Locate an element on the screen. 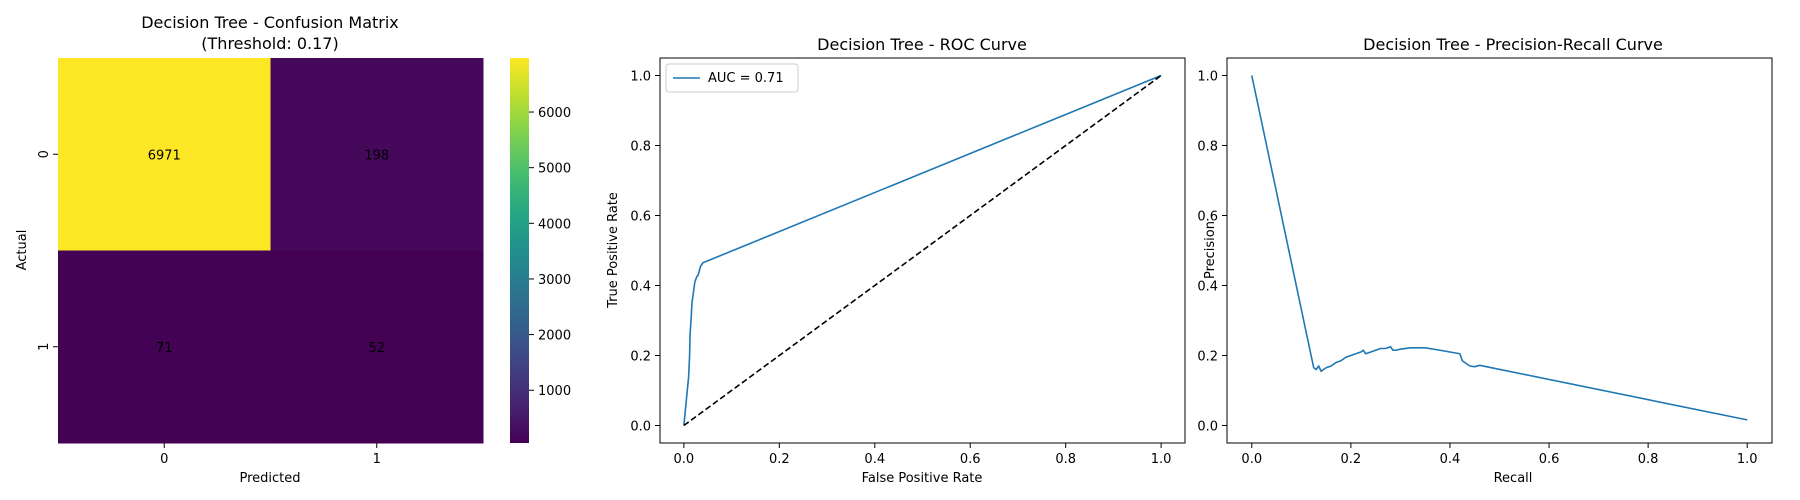 The width and height of the screenshot is (1800, 500). confusion-matrix-xlabel: Predicted is located at coordinates (269, 478).